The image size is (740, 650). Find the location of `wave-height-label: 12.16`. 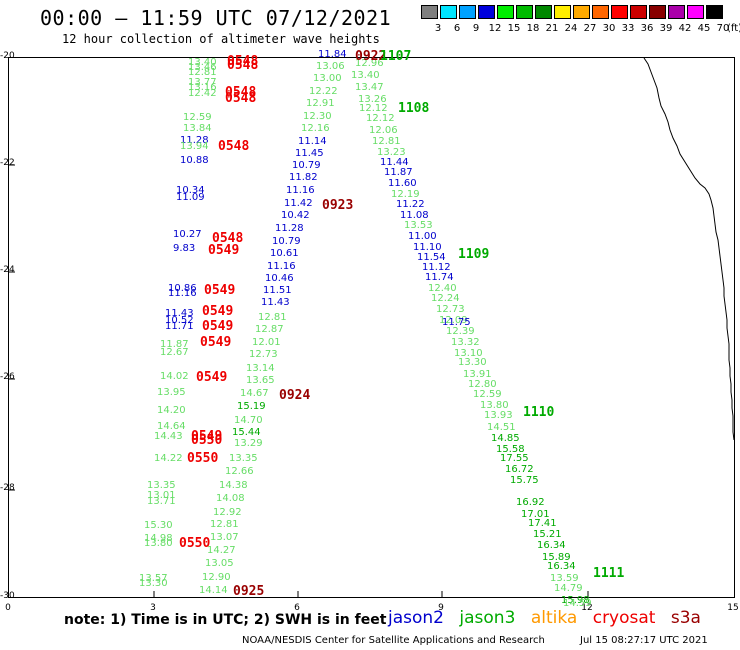

wave-height-label: 12.16 is located at coordinates (315, 129).